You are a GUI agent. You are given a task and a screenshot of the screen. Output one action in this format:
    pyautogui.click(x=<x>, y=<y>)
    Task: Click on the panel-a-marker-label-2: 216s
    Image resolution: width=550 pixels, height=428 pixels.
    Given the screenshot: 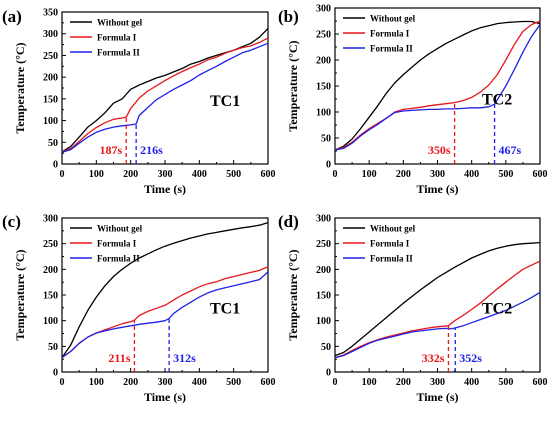 What is the action you would take?
    pyautogui.click(x=151, y=150)
    